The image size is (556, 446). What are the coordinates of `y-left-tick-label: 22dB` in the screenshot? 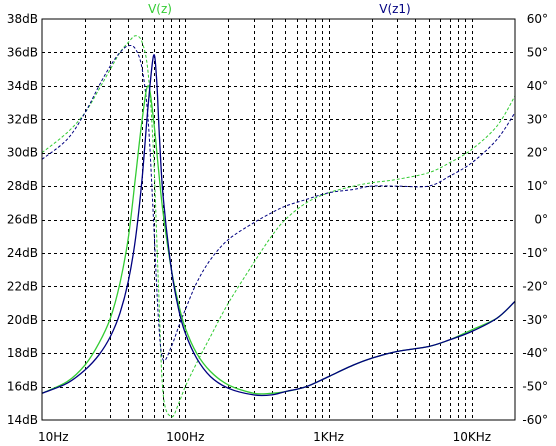 It's located at (22, 286).